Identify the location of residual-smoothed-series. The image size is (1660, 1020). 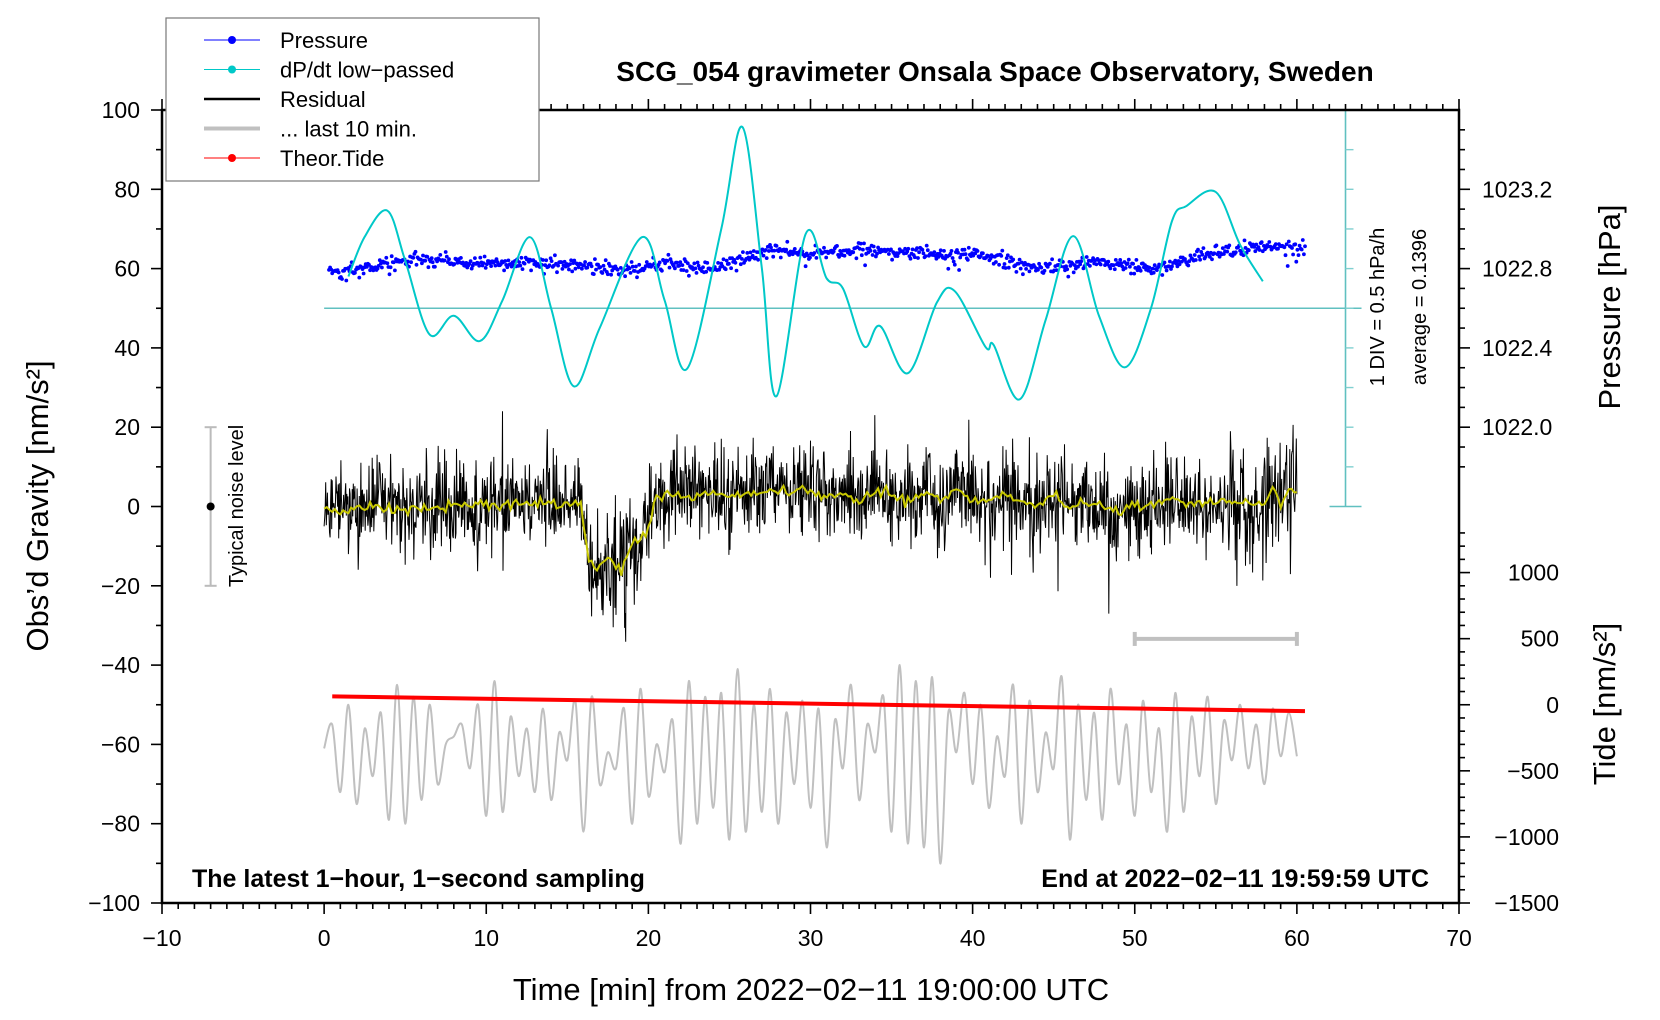
(810, 529).